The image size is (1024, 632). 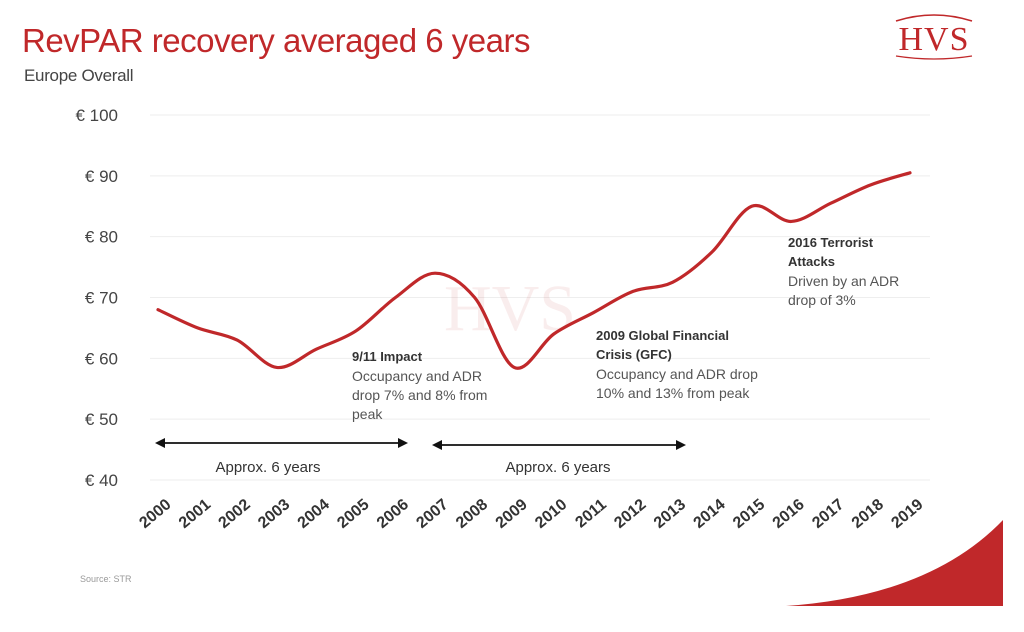 I want to click on x-tick-label: 2019, so click(x=907, y=514).